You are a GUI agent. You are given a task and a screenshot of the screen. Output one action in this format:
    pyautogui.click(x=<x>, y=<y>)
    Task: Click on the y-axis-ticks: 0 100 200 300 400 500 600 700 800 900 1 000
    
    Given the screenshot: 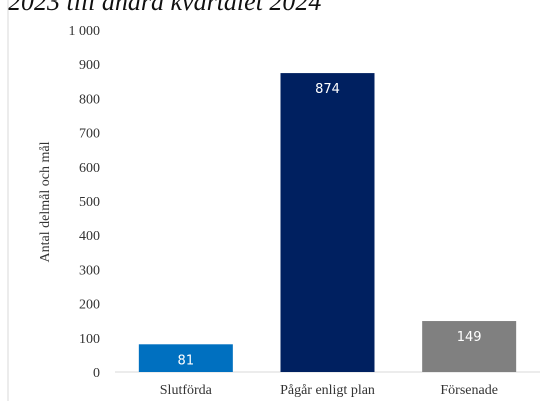 What is the action you would take?
    pyautogui.click(x=85, y=202)
    